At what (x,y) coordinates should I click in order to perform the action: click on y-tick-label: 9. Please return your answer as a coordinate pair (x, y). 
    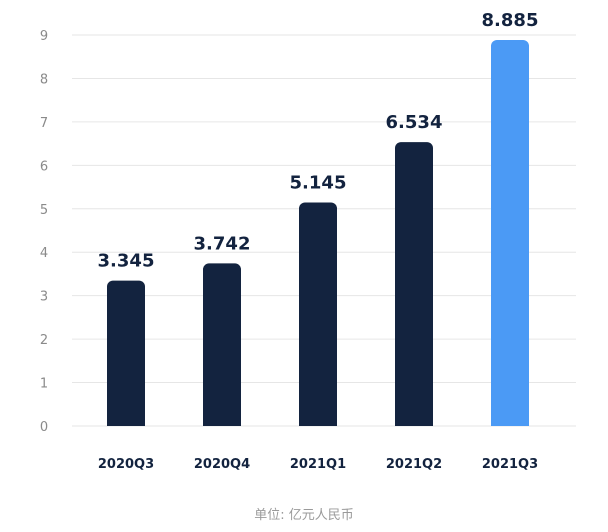
    Looking at the image, I should click on (44, 36).